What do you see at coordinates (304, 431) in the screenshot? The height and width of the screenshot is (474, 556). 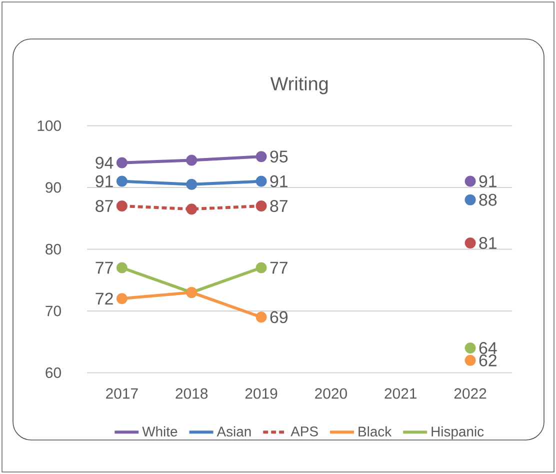 I see `legend-label: APS` at bounding box center [304, 431].